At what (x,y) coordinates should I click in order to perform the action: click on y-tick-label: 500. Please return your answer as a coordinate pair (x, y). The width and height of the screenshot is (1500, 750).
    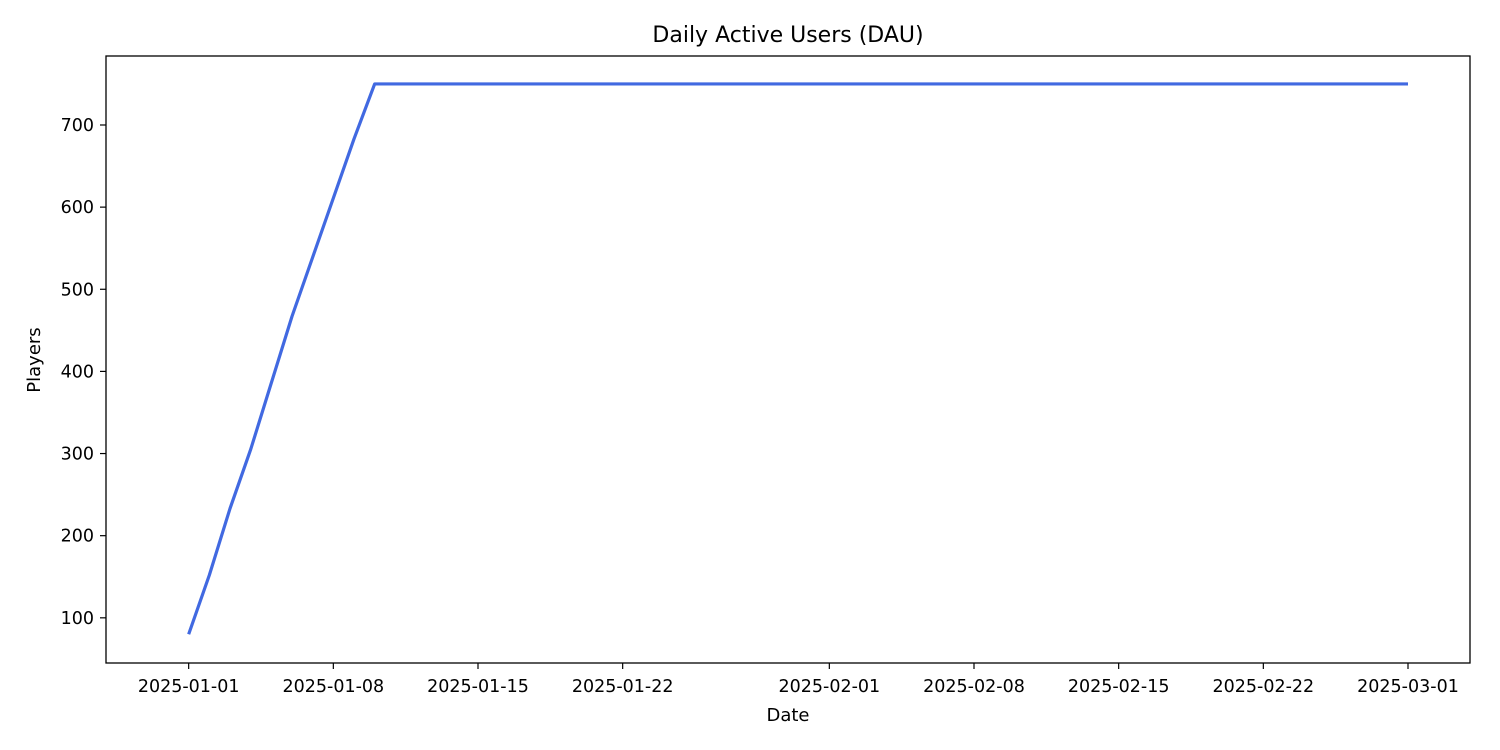
    Looking at the image, I should click on (77, 290).